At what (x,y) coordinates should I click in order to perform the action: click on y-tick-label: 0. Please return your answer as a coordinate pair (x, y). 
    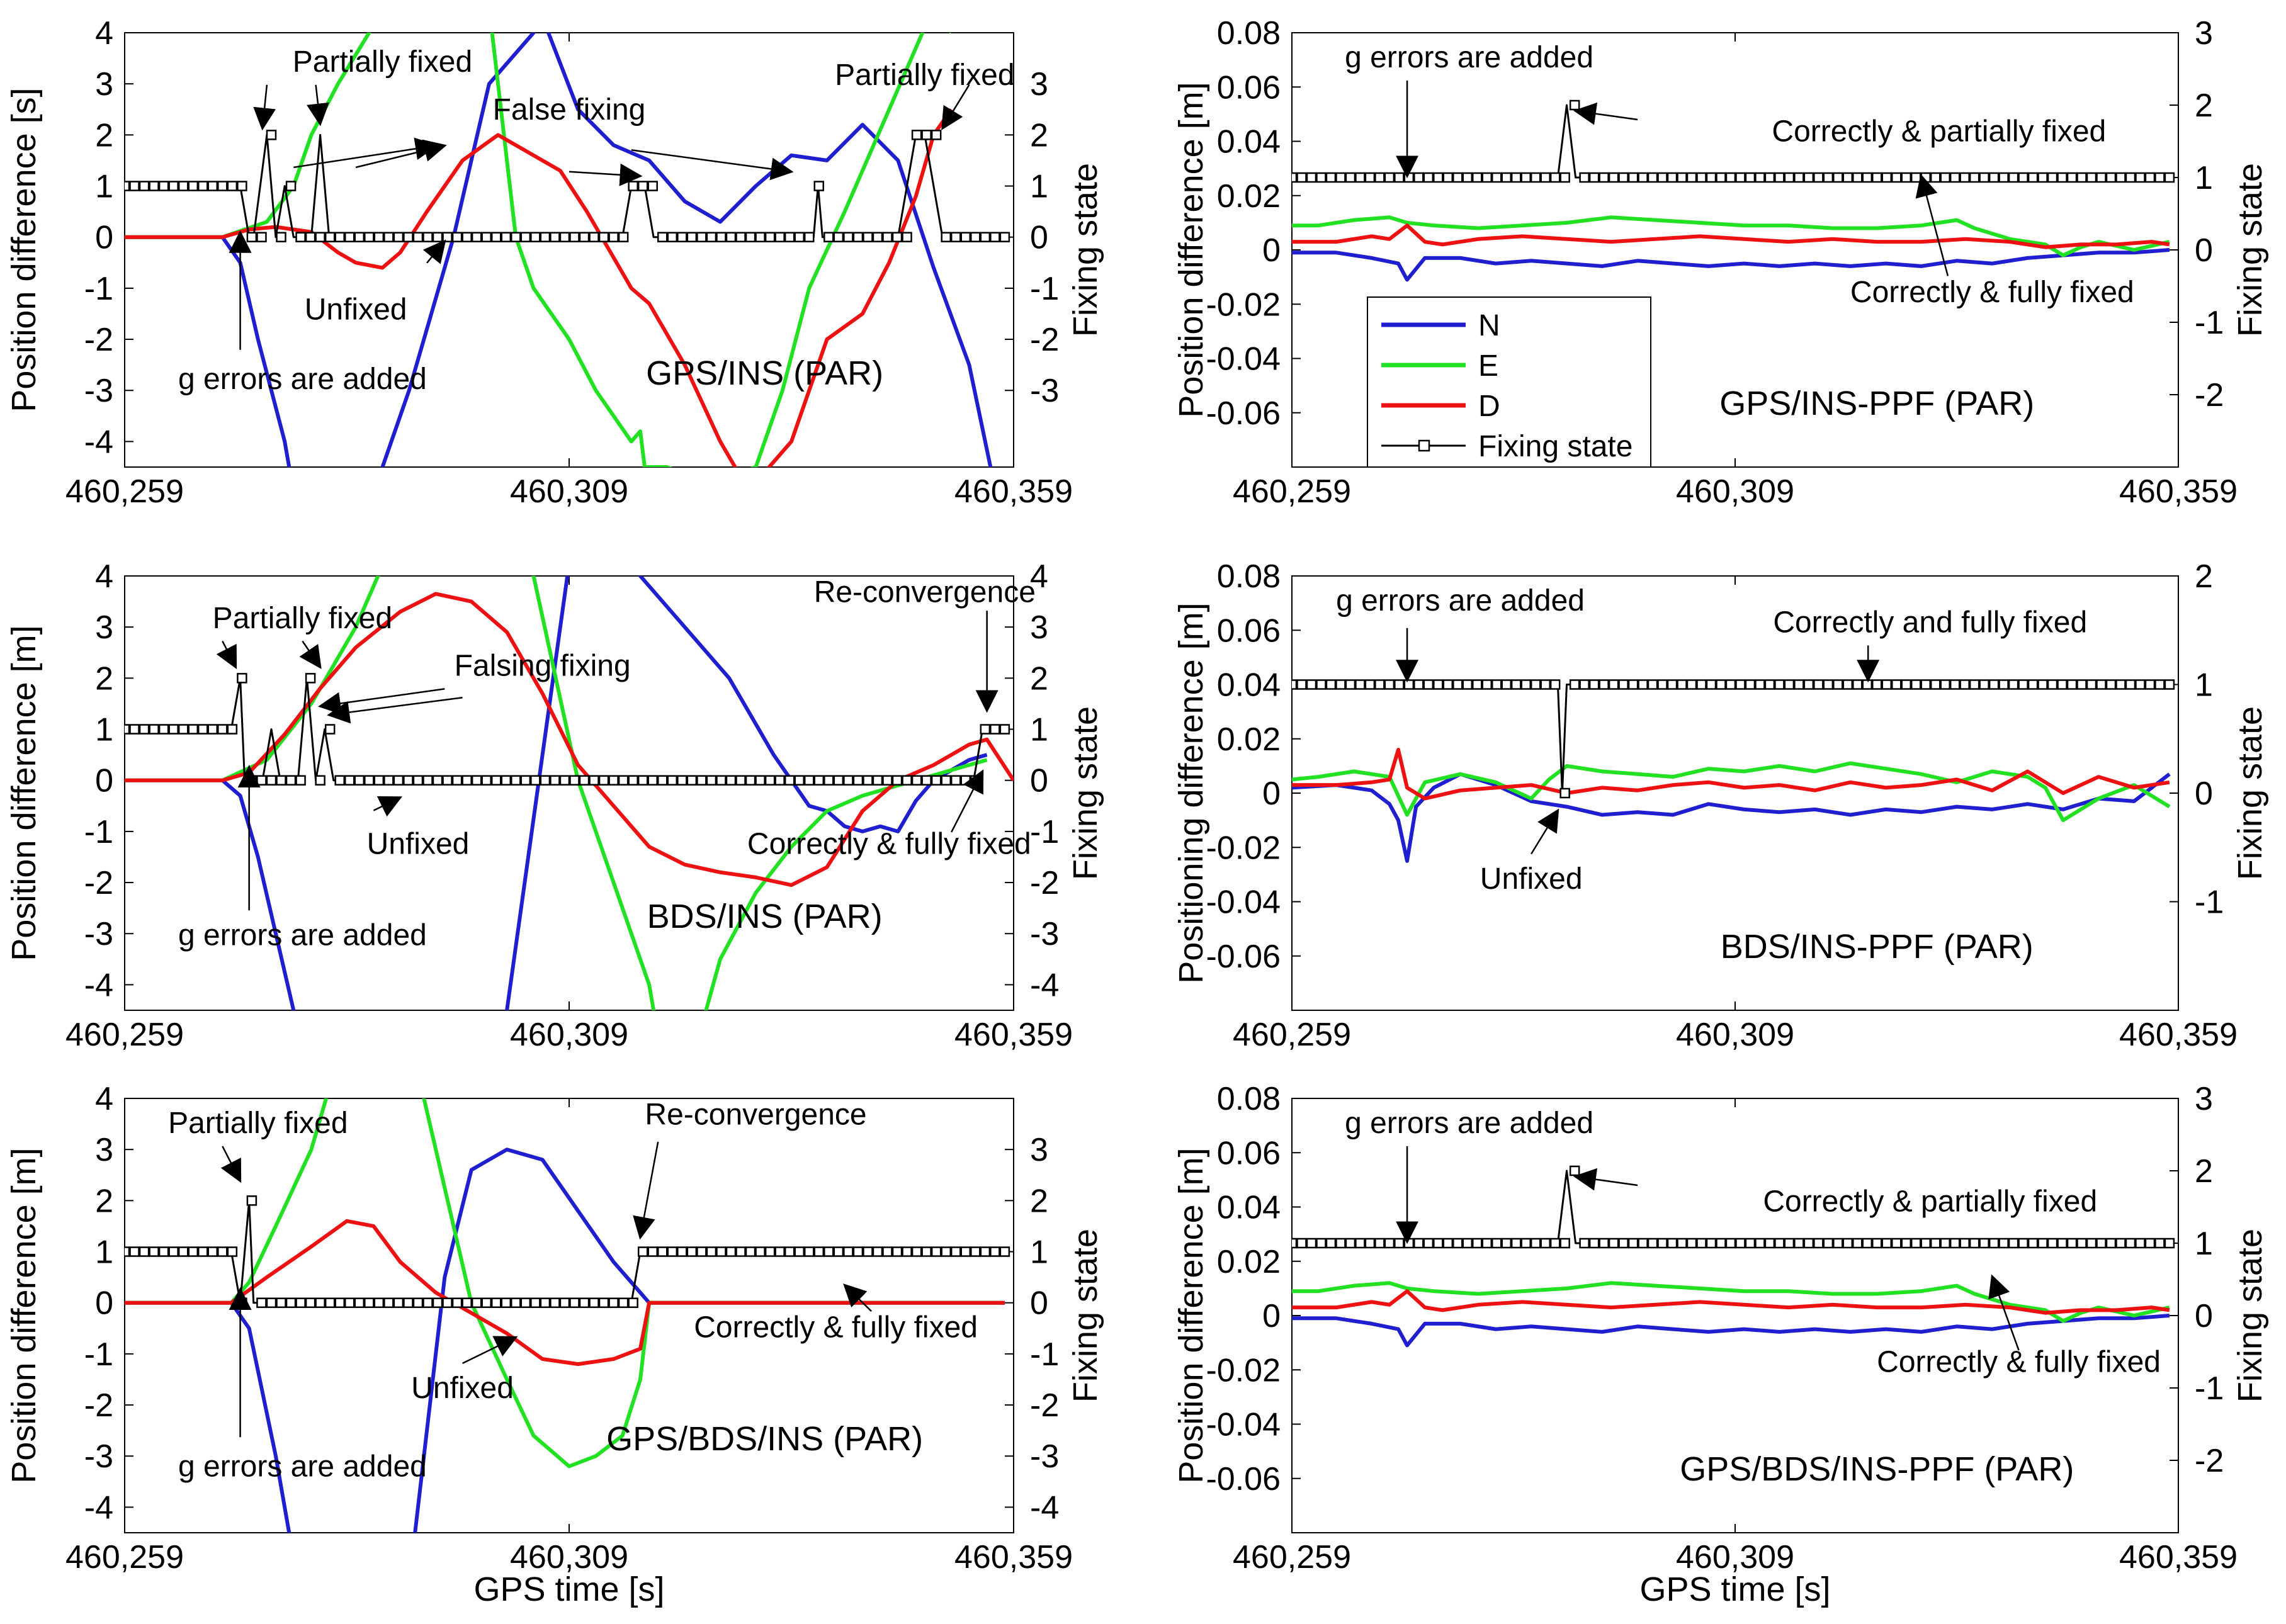
    Looking at the image, I should click on (104, 781).